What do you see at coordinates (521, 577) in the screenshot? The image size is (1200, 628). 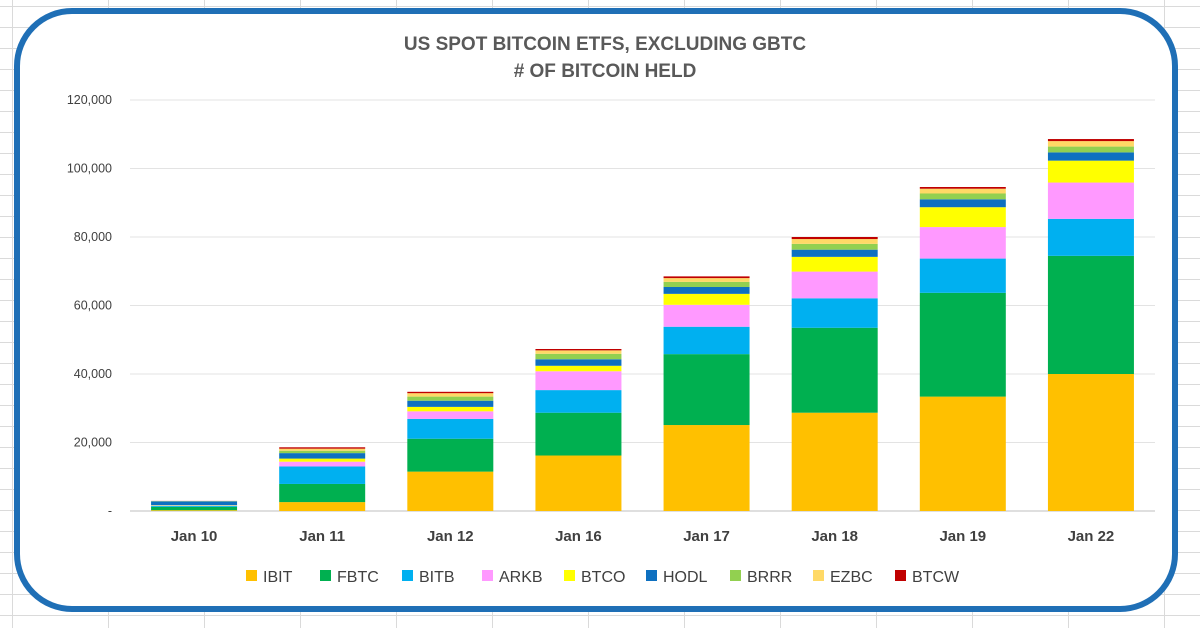 I see `legend-label-arkb: ARKB` at bounding box center [521, 577].